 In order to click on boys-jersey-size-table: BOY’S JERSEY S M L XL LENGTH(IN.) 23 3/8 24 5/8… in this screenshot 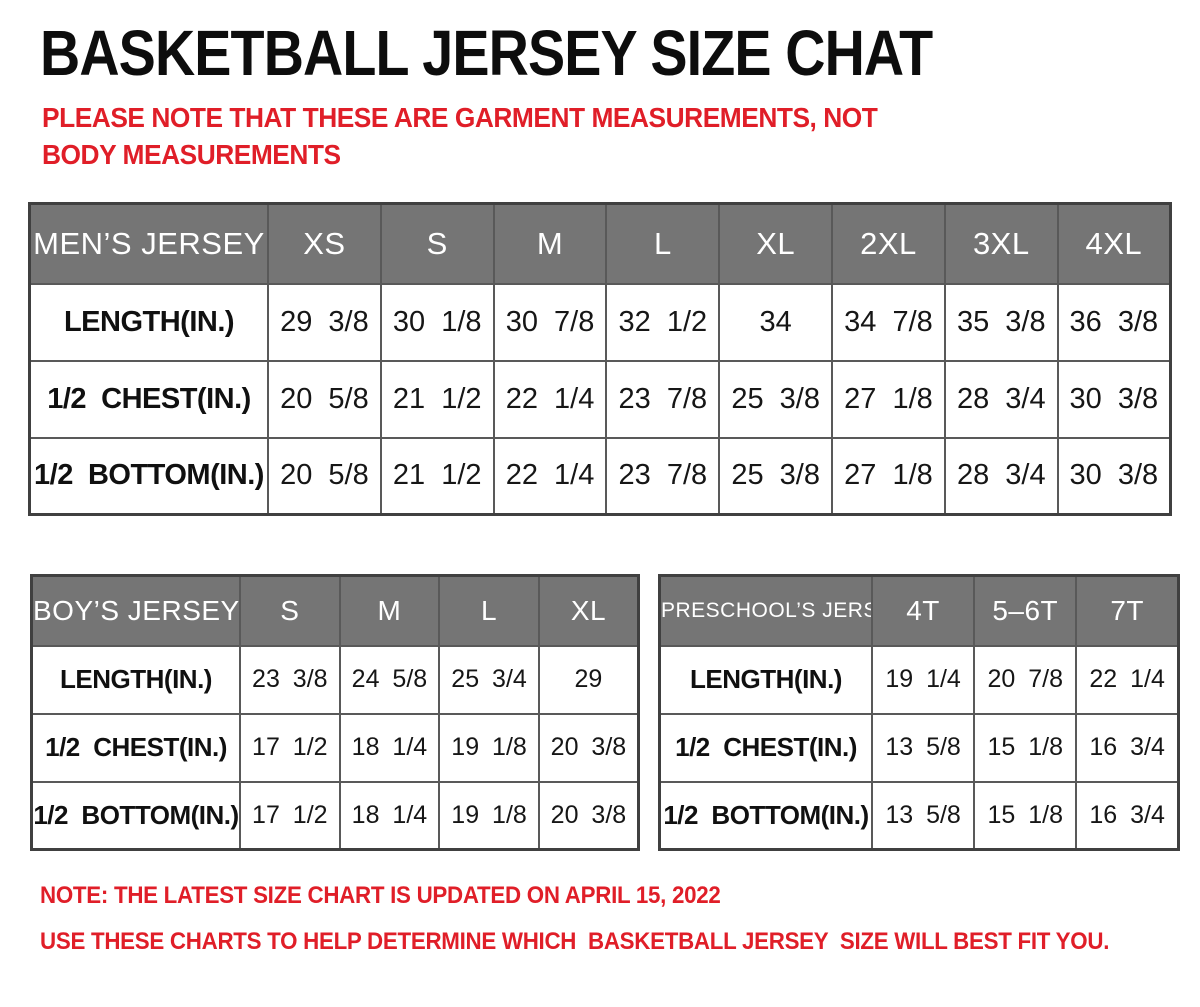, I will do `click(335, 712)`.